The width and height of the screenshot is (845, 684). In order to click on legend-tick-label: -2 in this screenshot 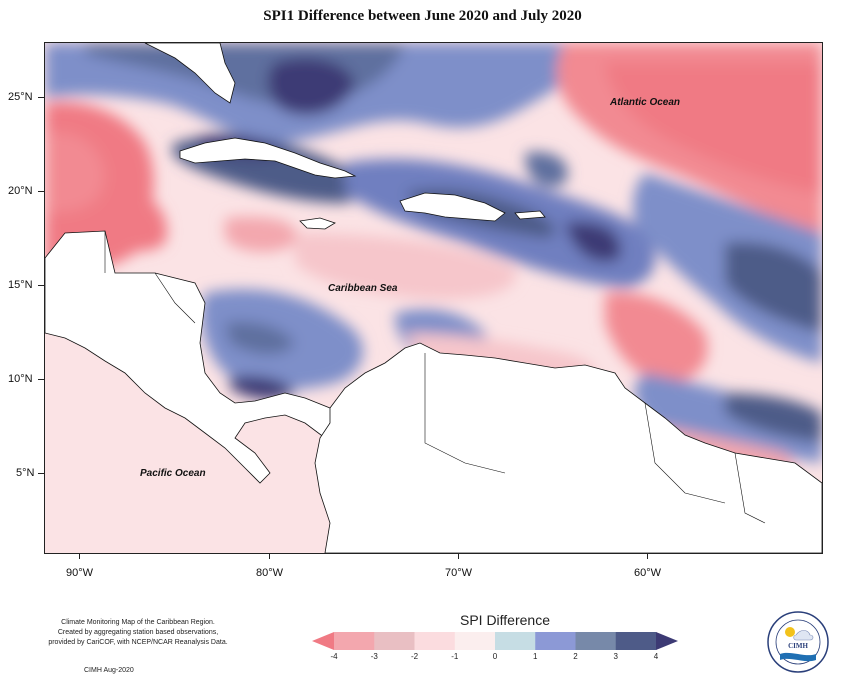, I will do `click(414, 656)`.